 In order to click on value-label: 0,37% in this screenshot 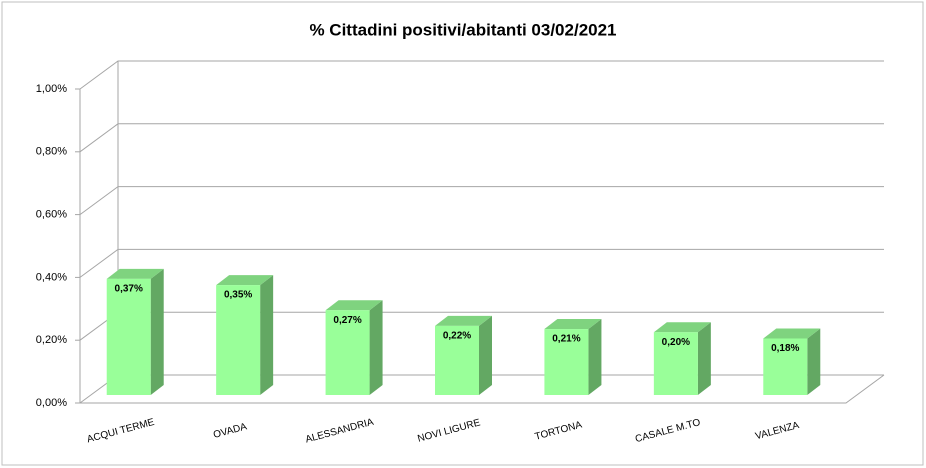, I will do `click(129, 288)`.